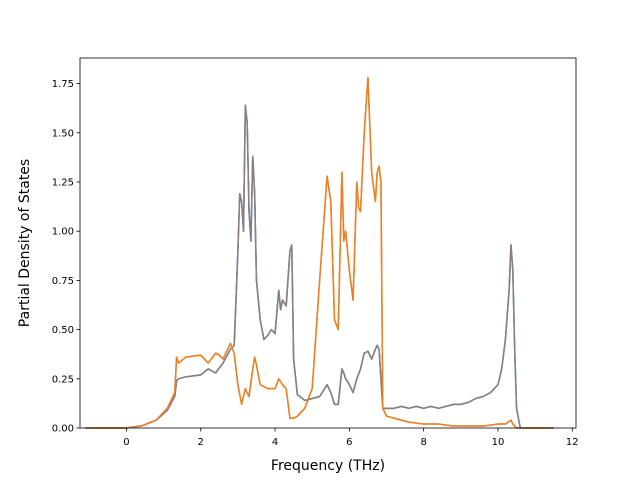  What do you see at coordinates (572, 442) in the screenshot?
I see `x-tick-label: 12` at bounding box center [572, 442].